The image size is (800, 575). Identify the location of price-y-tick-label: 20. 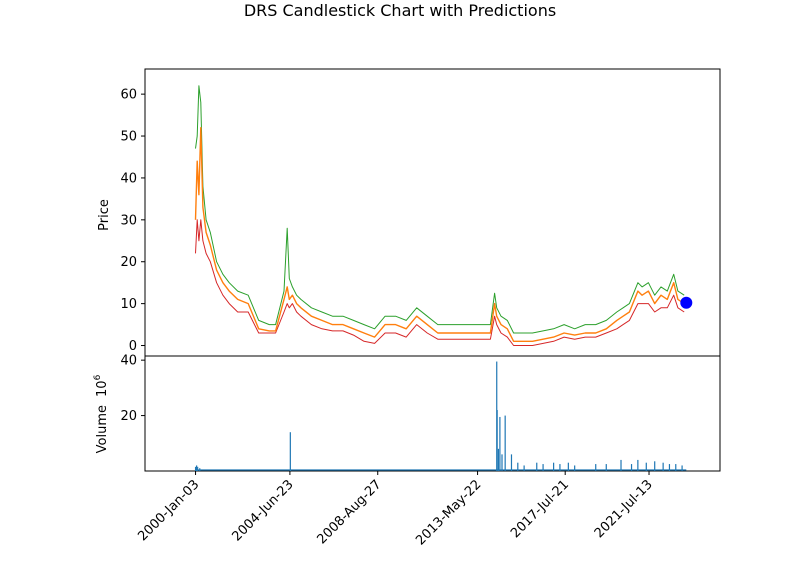
(128, 262).